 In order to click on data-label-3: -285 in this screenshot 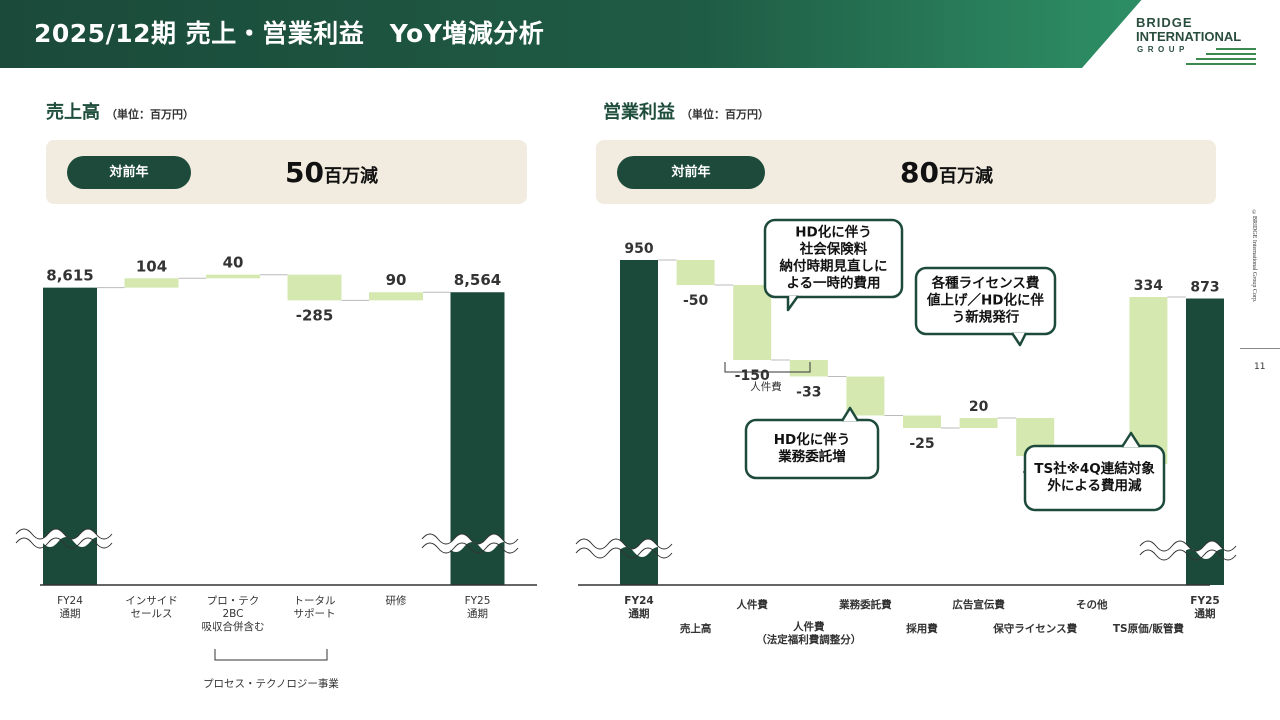, I will do `click(315, 315)`.